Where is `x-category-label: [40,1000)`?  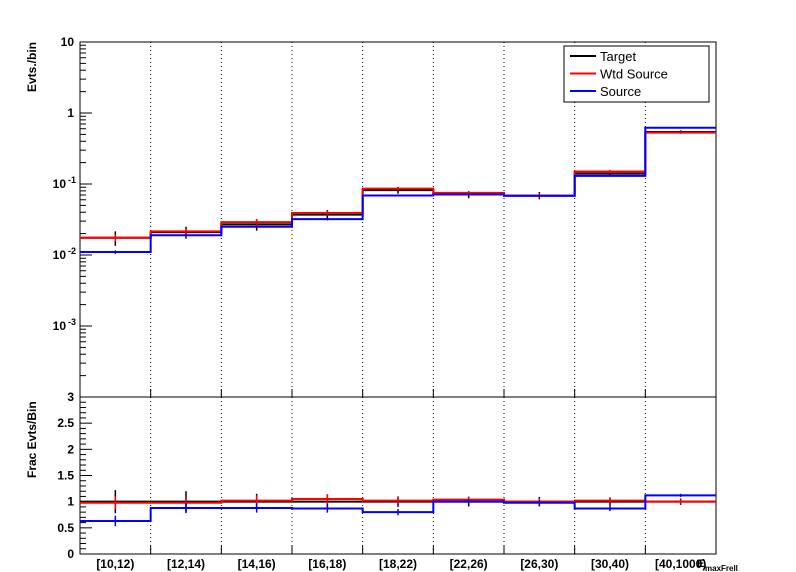 x-category-label: [40,1000) is located at coordinates (680, 564).